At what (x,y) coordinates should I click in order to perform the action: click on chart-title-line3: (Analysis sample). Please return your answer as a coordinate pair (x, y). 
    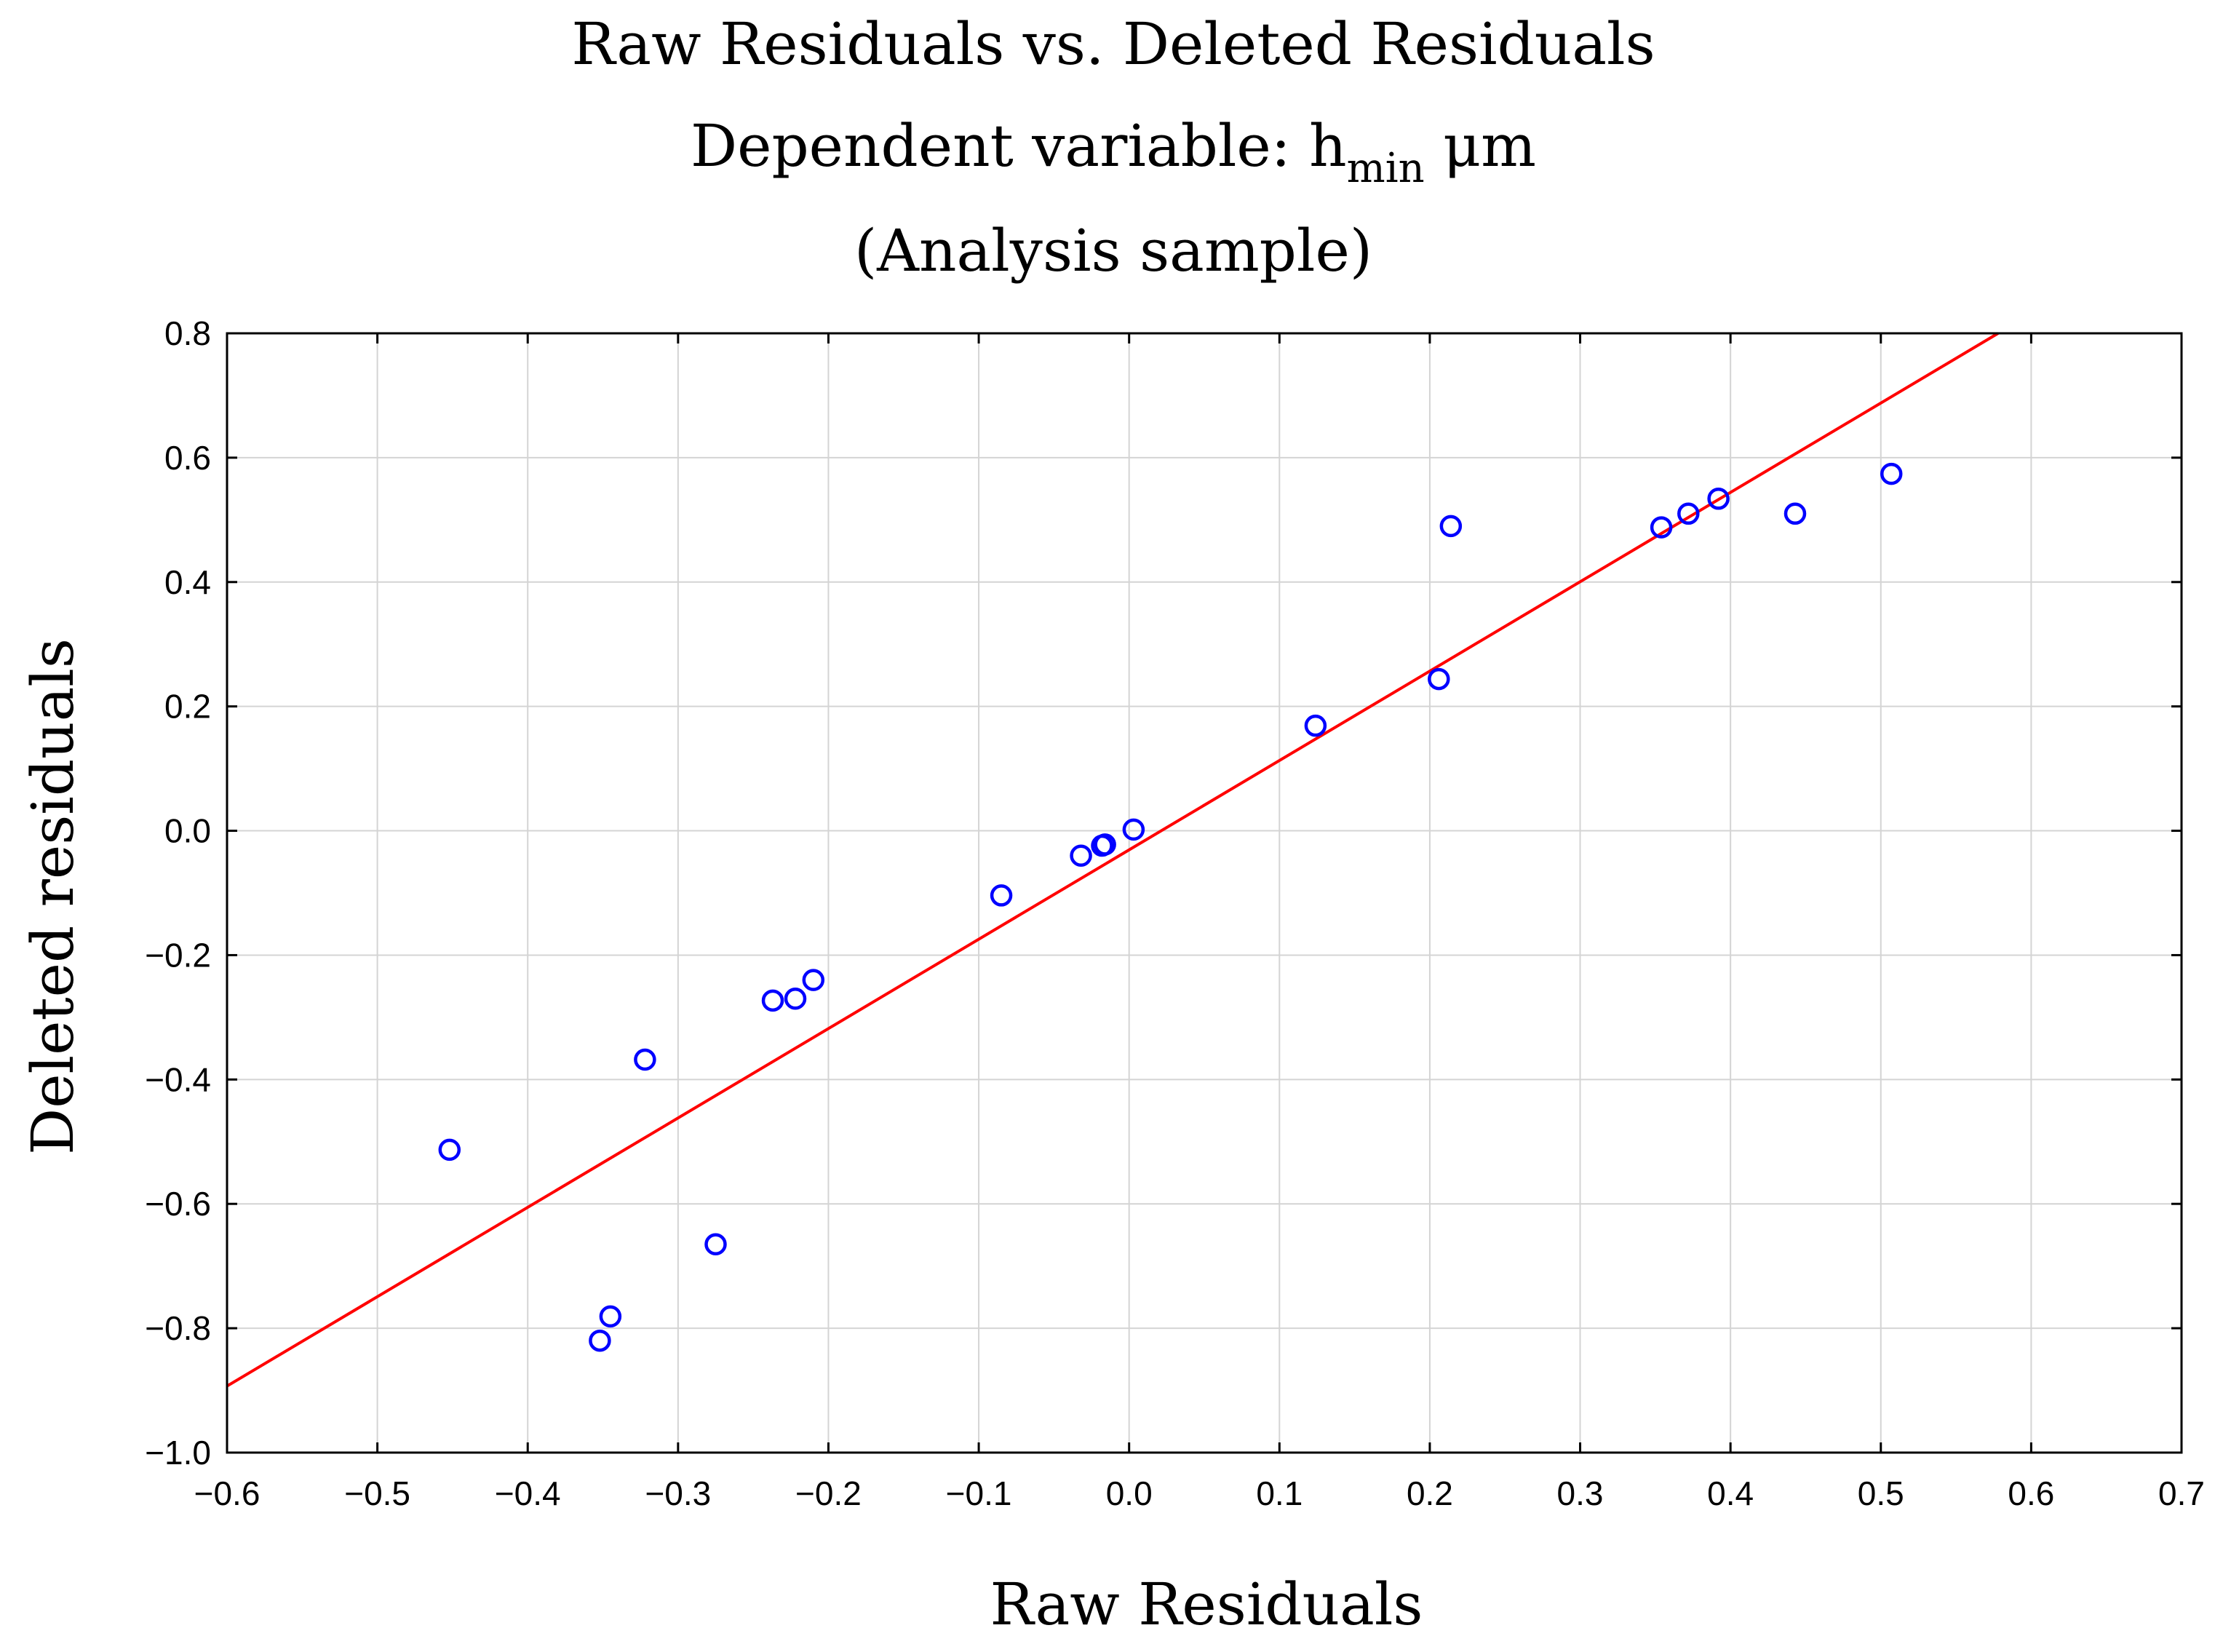
    Looking at the image, I should click on (1113, 251).